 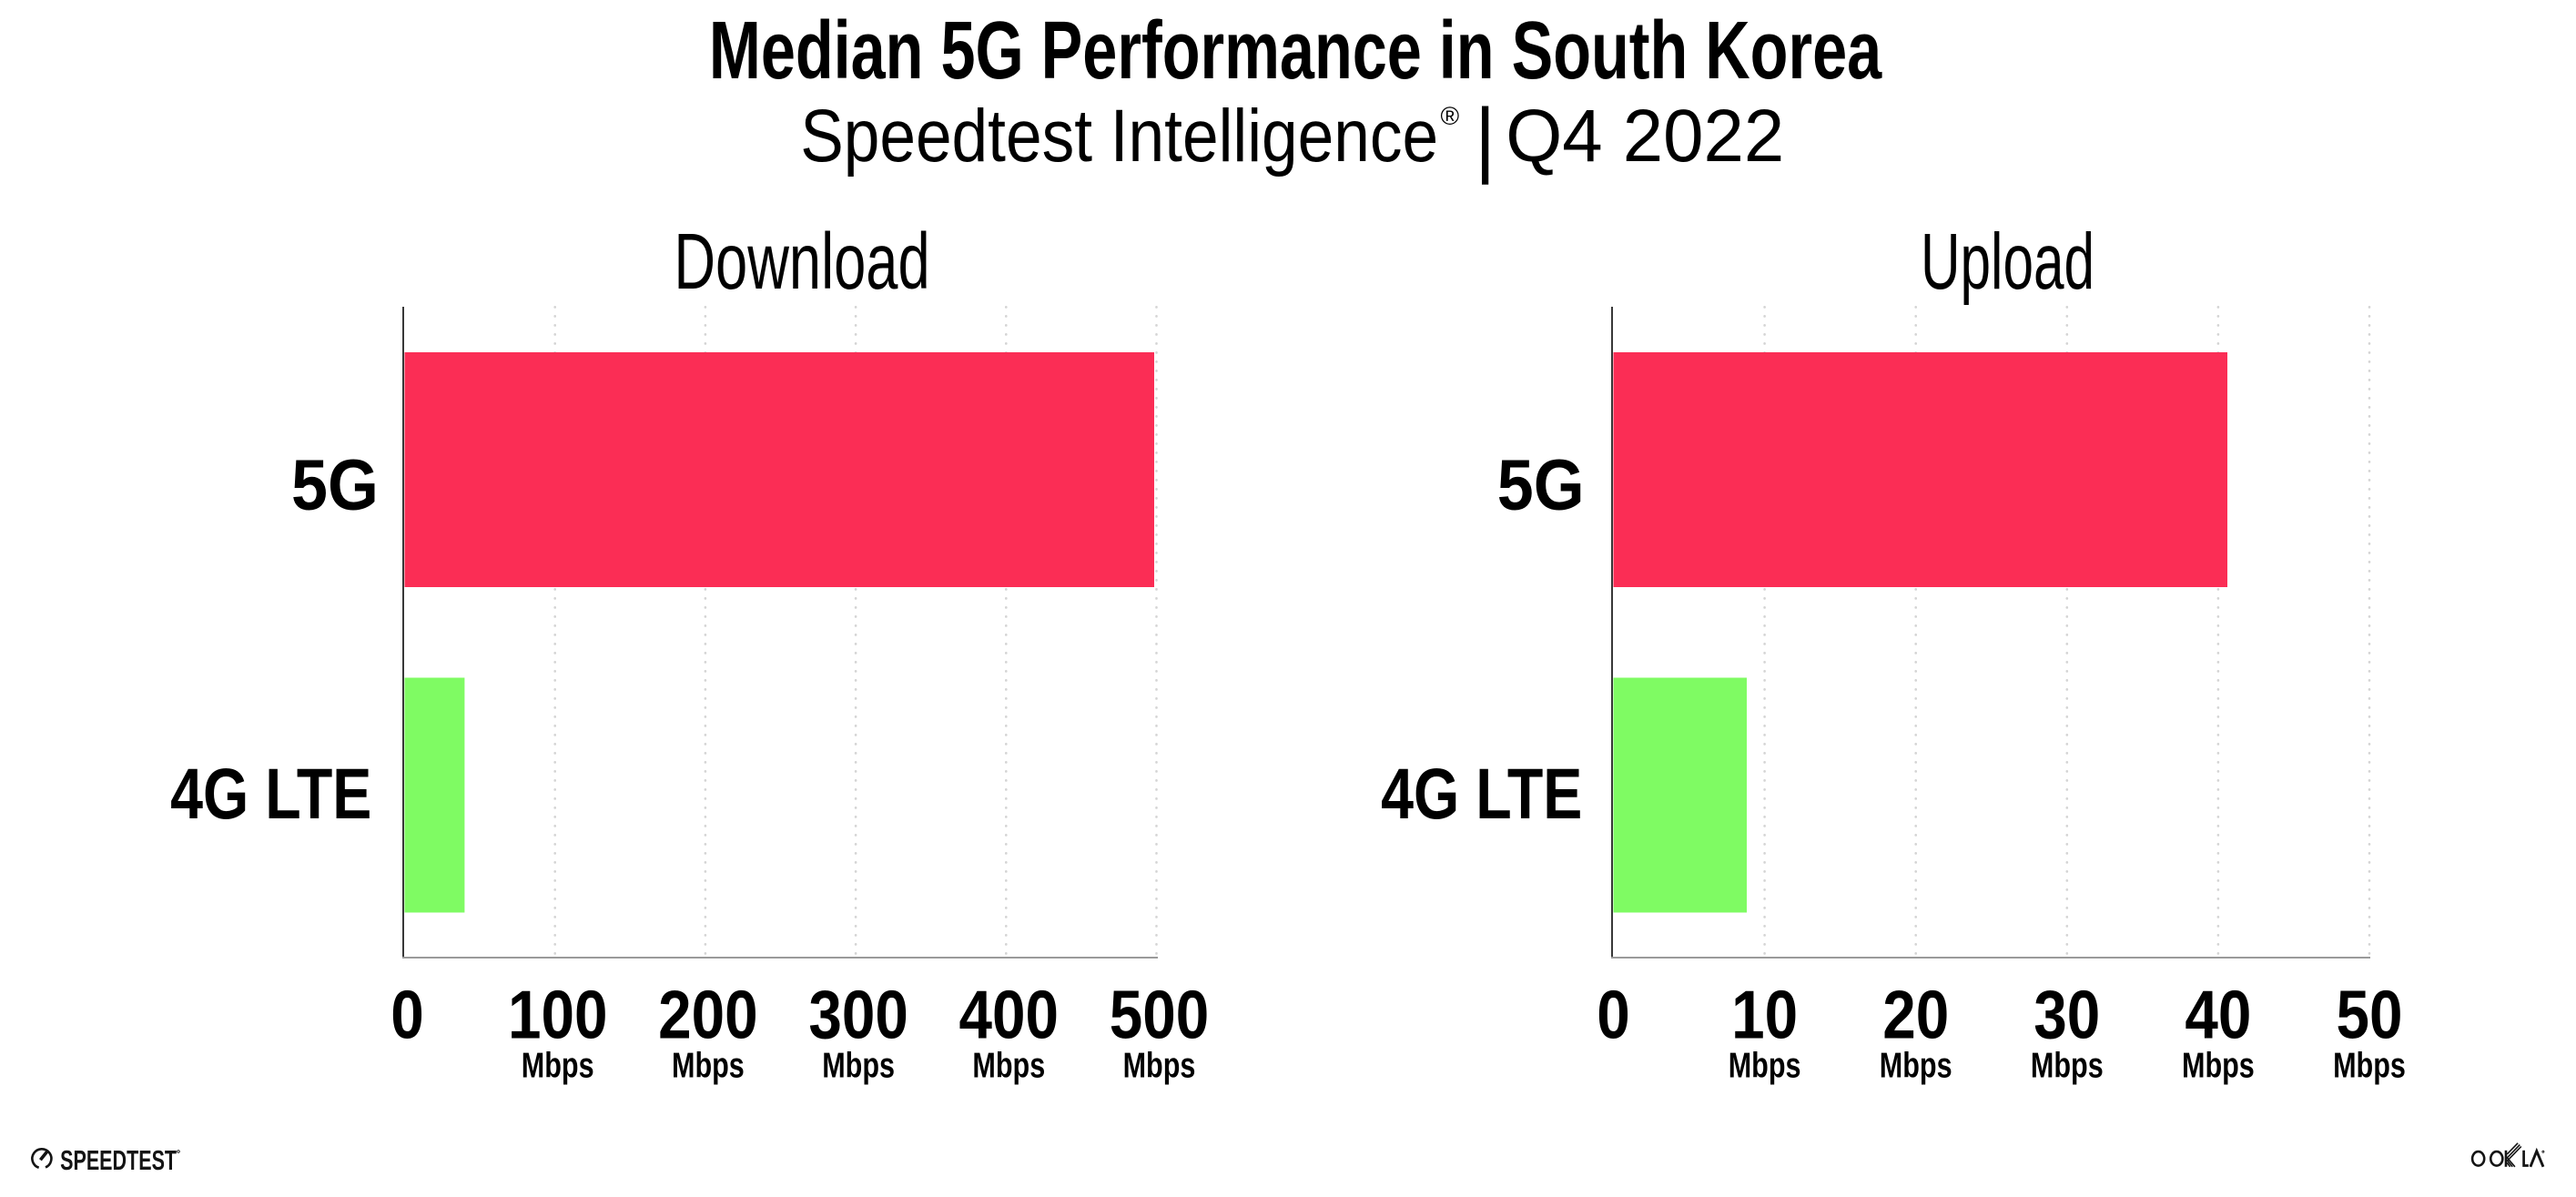 I want to click on svg-text: 20, so click(x=1915, y=1014).